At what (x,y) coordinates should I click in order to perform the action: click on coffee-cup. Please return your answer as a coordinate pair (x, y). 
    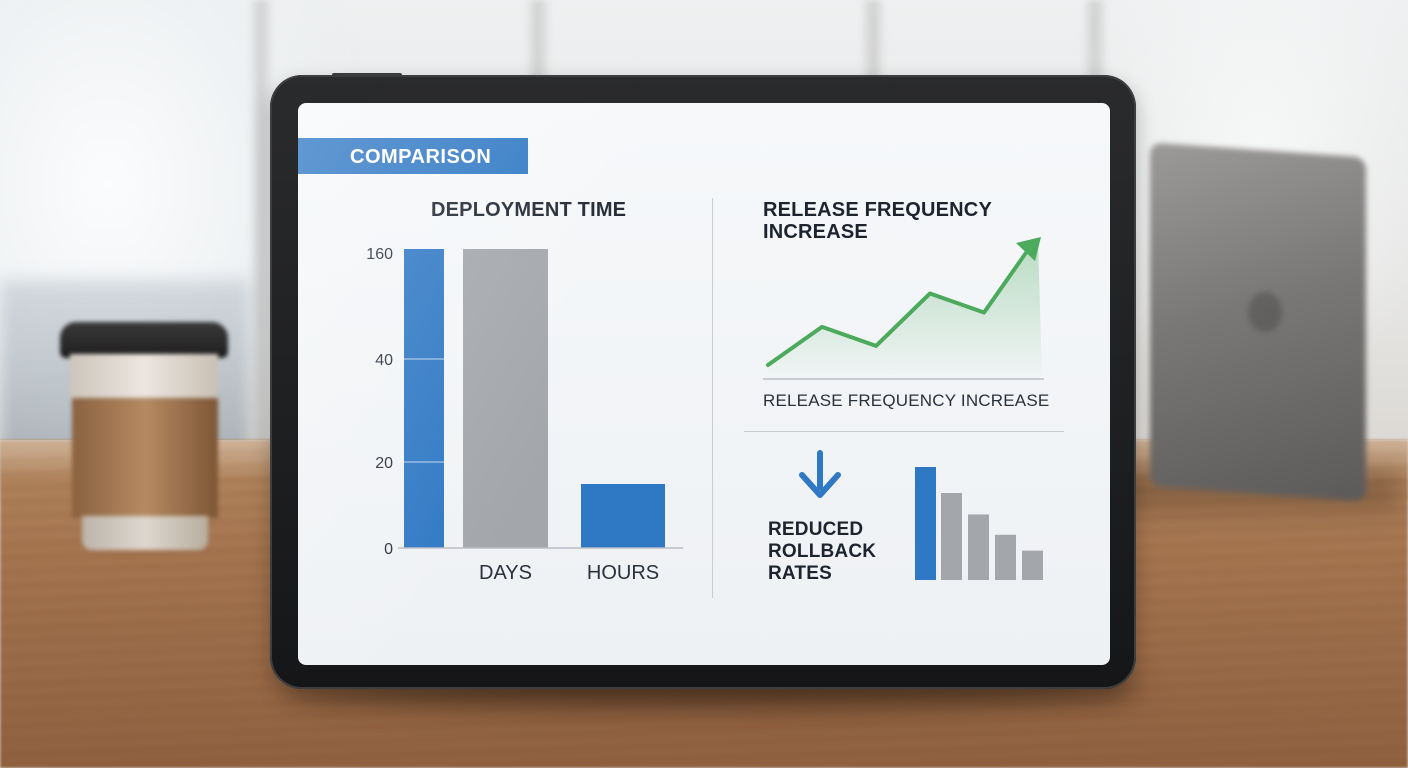
    Looking at the image, I should click on (144, 377).